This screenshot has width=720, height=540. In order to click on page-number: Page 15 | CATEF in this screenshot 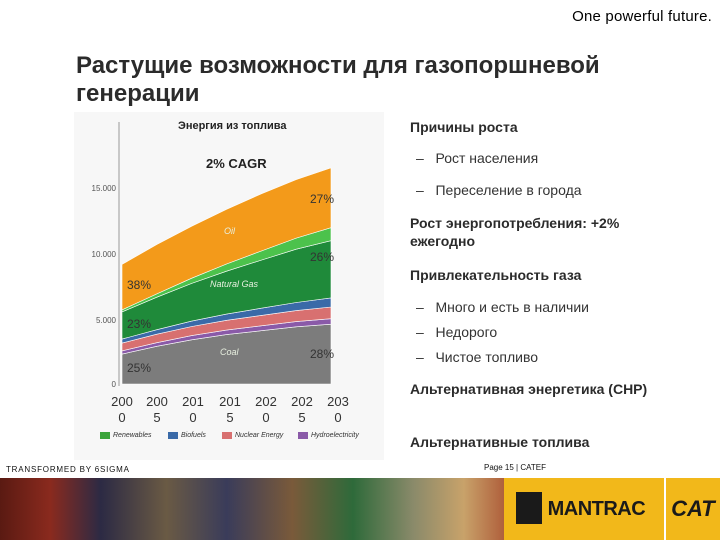, I will do `click(515, 467)`.